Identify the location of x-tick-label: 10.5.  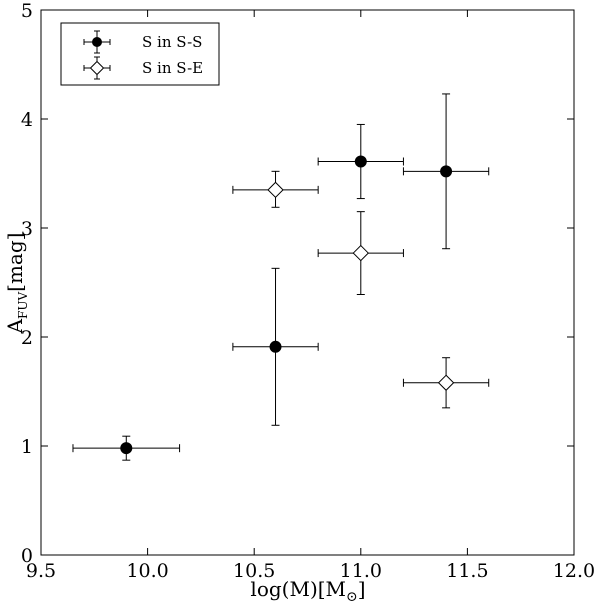
(254, 571).